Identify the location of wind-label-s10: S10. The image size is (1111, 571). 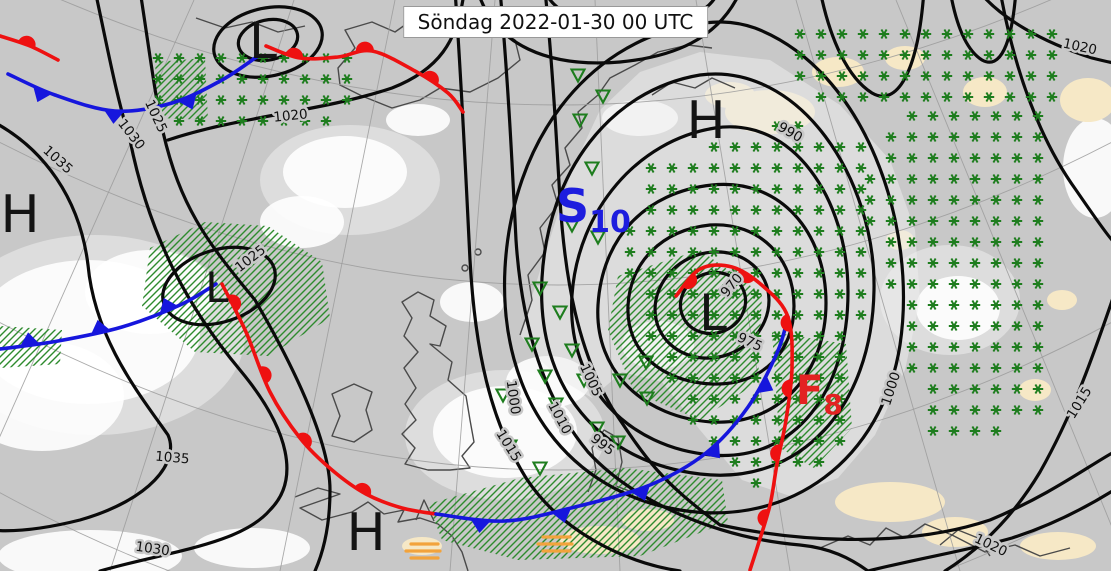
(593, 209).